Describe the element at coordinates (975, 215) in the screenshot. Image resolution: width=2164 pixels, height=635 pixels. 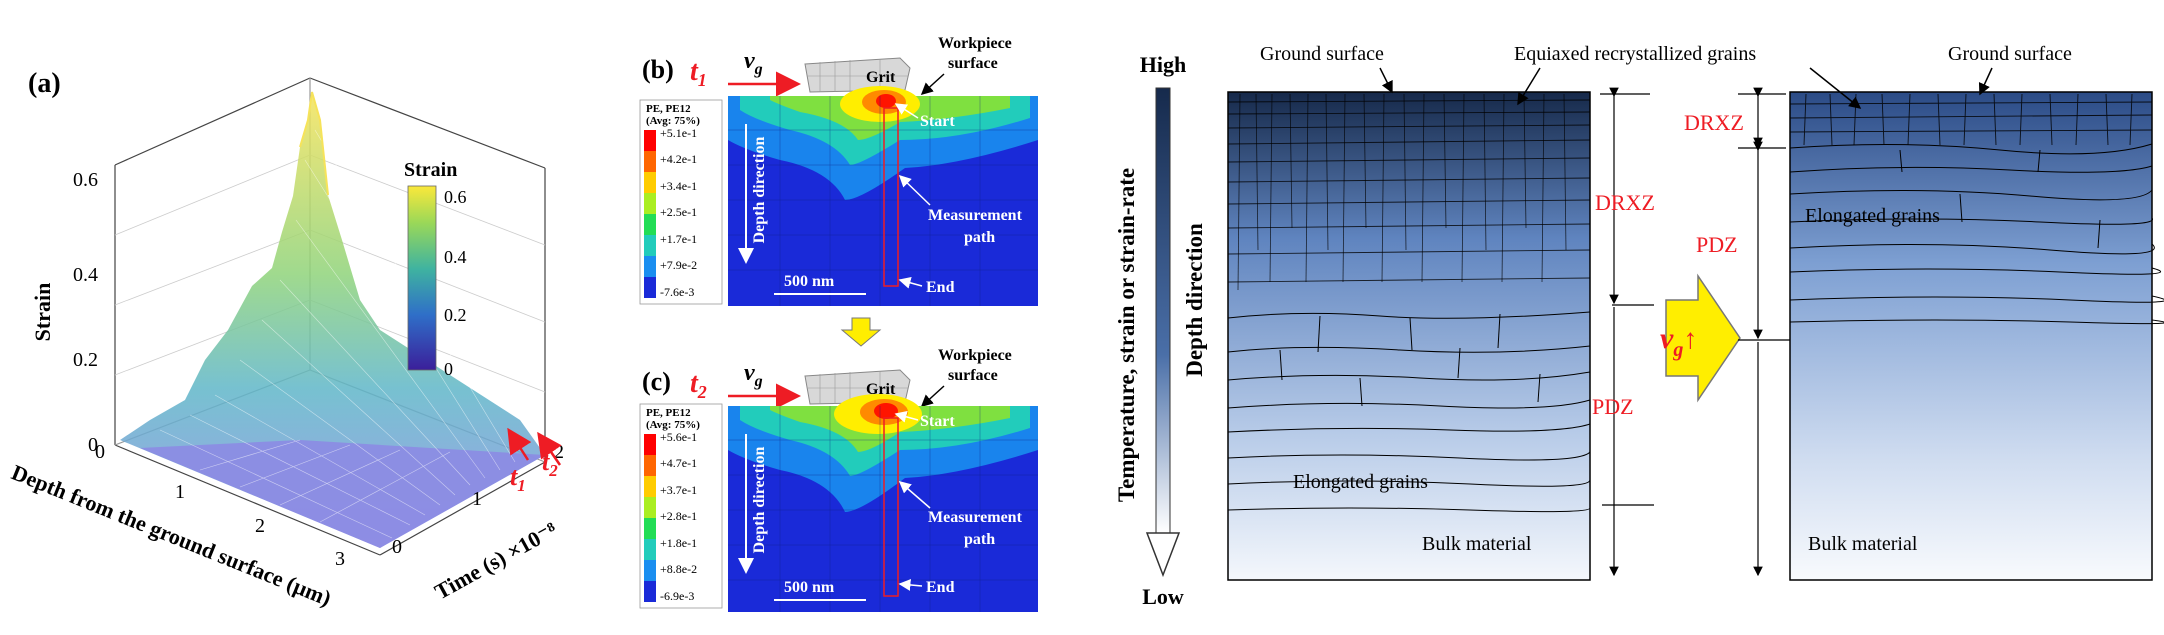
I see `panel-b-measurement: Measurement` at that location.